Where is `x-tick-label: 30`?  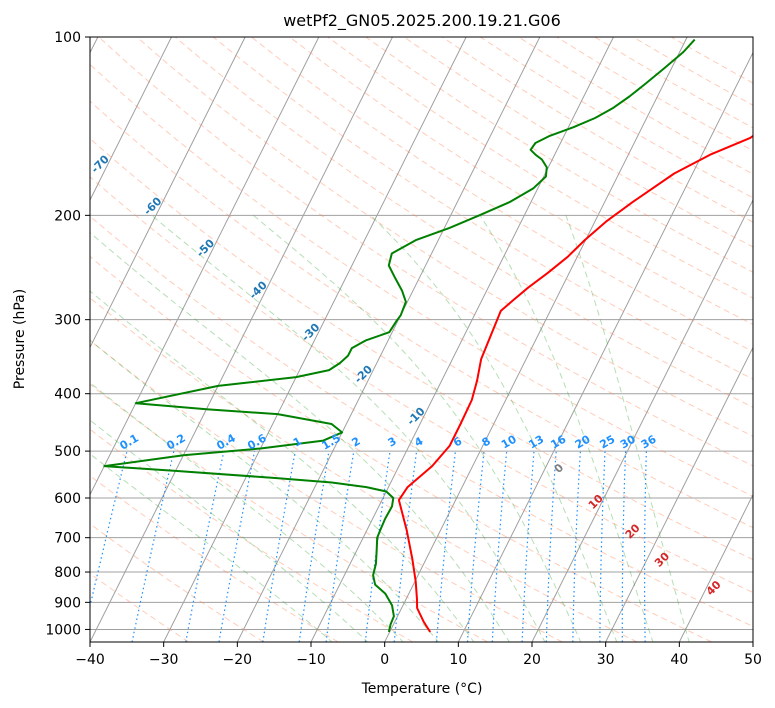
x-tick-label: 30 is located at coordinates (606, 660).